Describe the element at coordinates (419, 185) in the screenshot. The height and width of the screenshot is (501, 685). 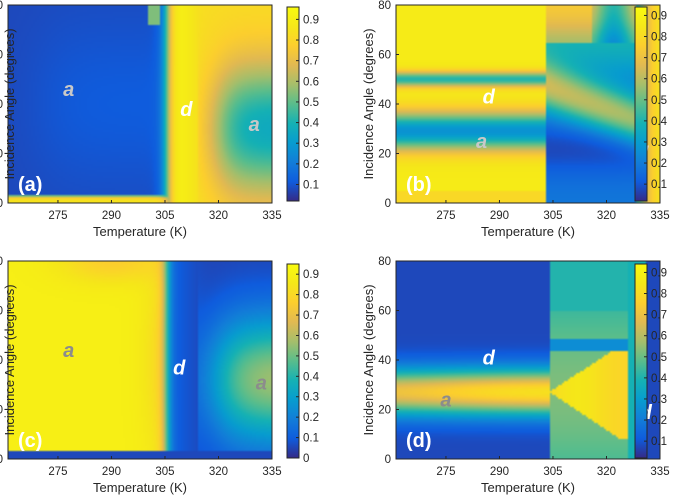
I see `panel-label: (b)` at that location.